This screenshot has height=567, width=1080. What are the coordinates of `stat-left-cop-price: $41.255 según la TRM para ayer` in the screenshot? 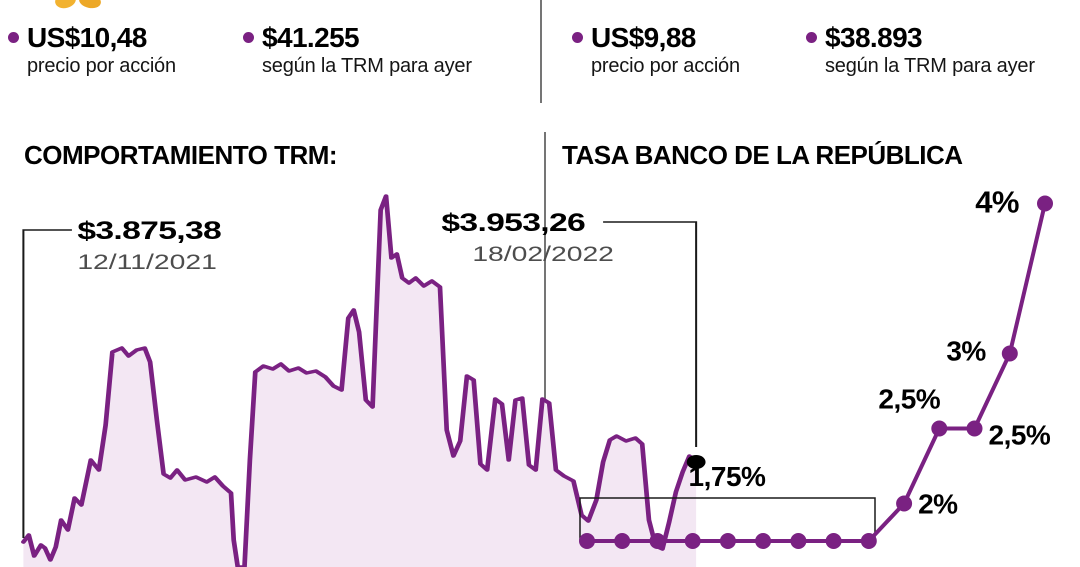 It's located at (357, 50).